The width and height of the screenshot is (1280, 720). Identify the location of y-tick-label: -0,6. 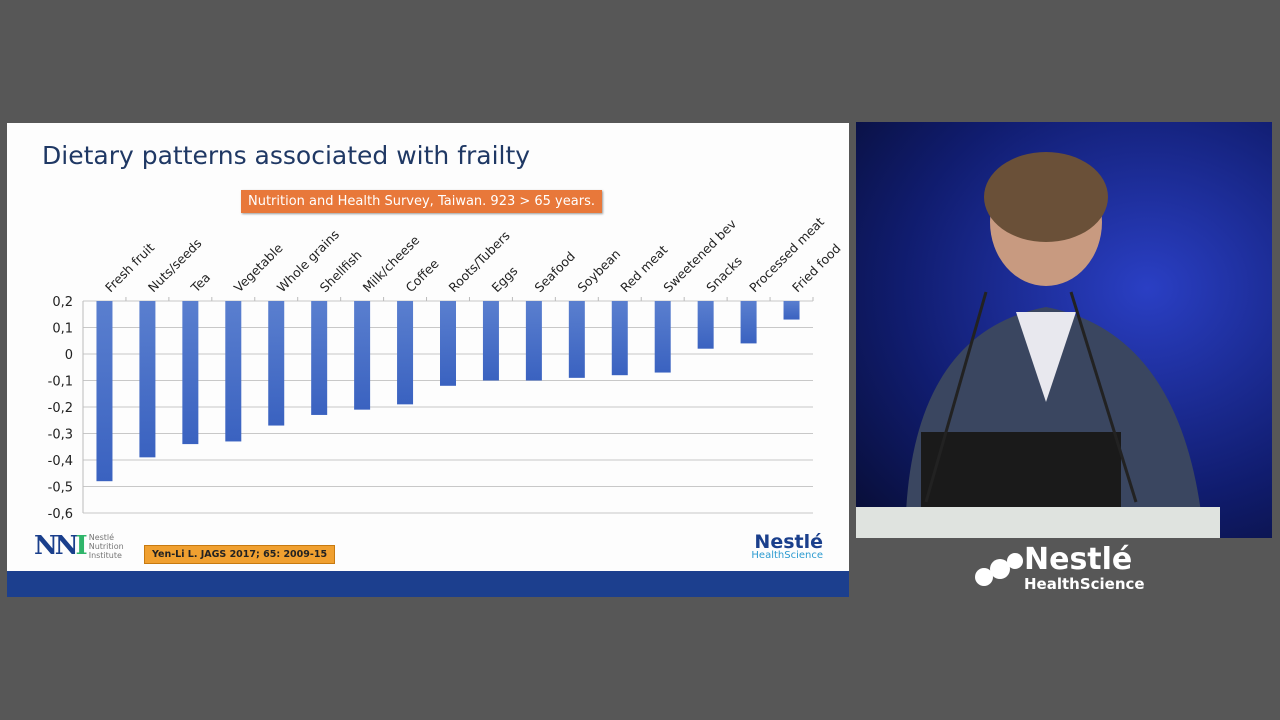
(60, 514).